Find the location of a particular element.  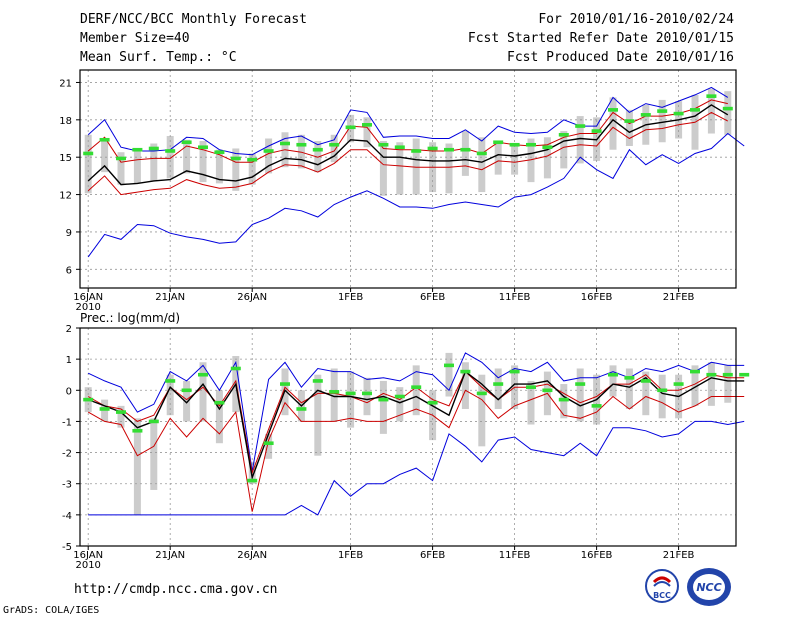

temp-series-upper is located at coordinates (407, 131).